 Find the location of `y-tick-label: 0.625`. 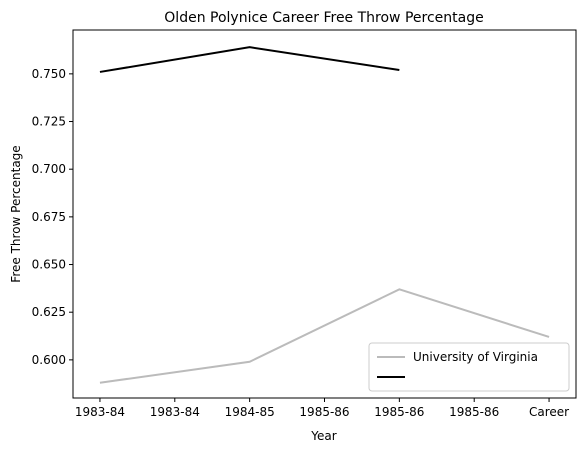

y-tick-label: 0.625 is located at coordinates (49, 312).